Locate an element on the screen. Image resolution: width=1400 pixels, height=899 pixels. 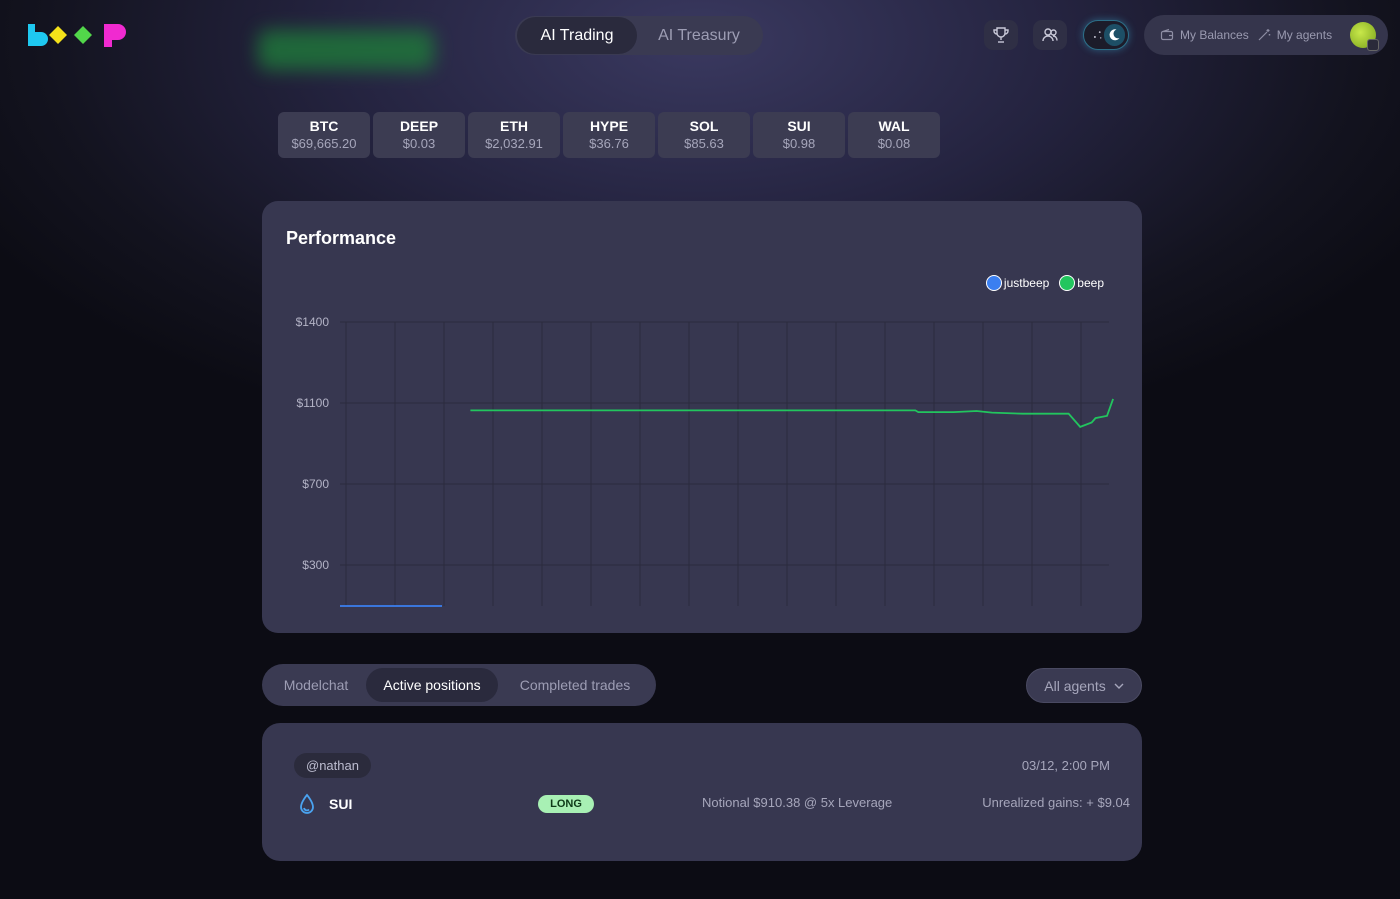
ticker-btc: BTC $69,665.20 is located at coordinates (324, 135).